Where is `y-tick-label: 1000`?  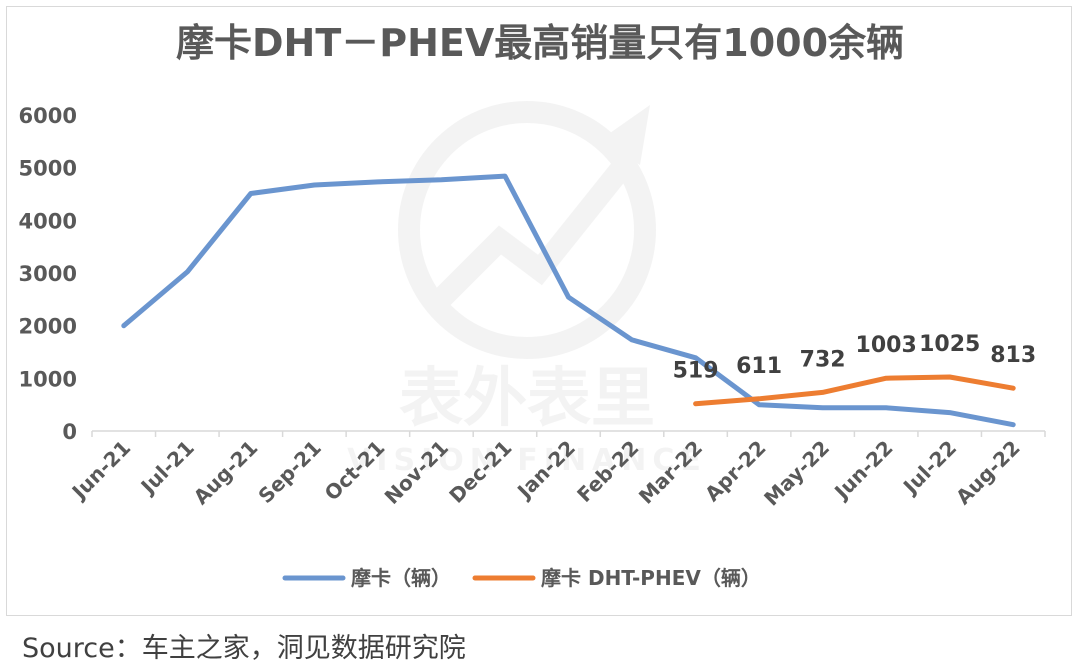
y-tick-label: 1000 is located at coordinates (48, 379).